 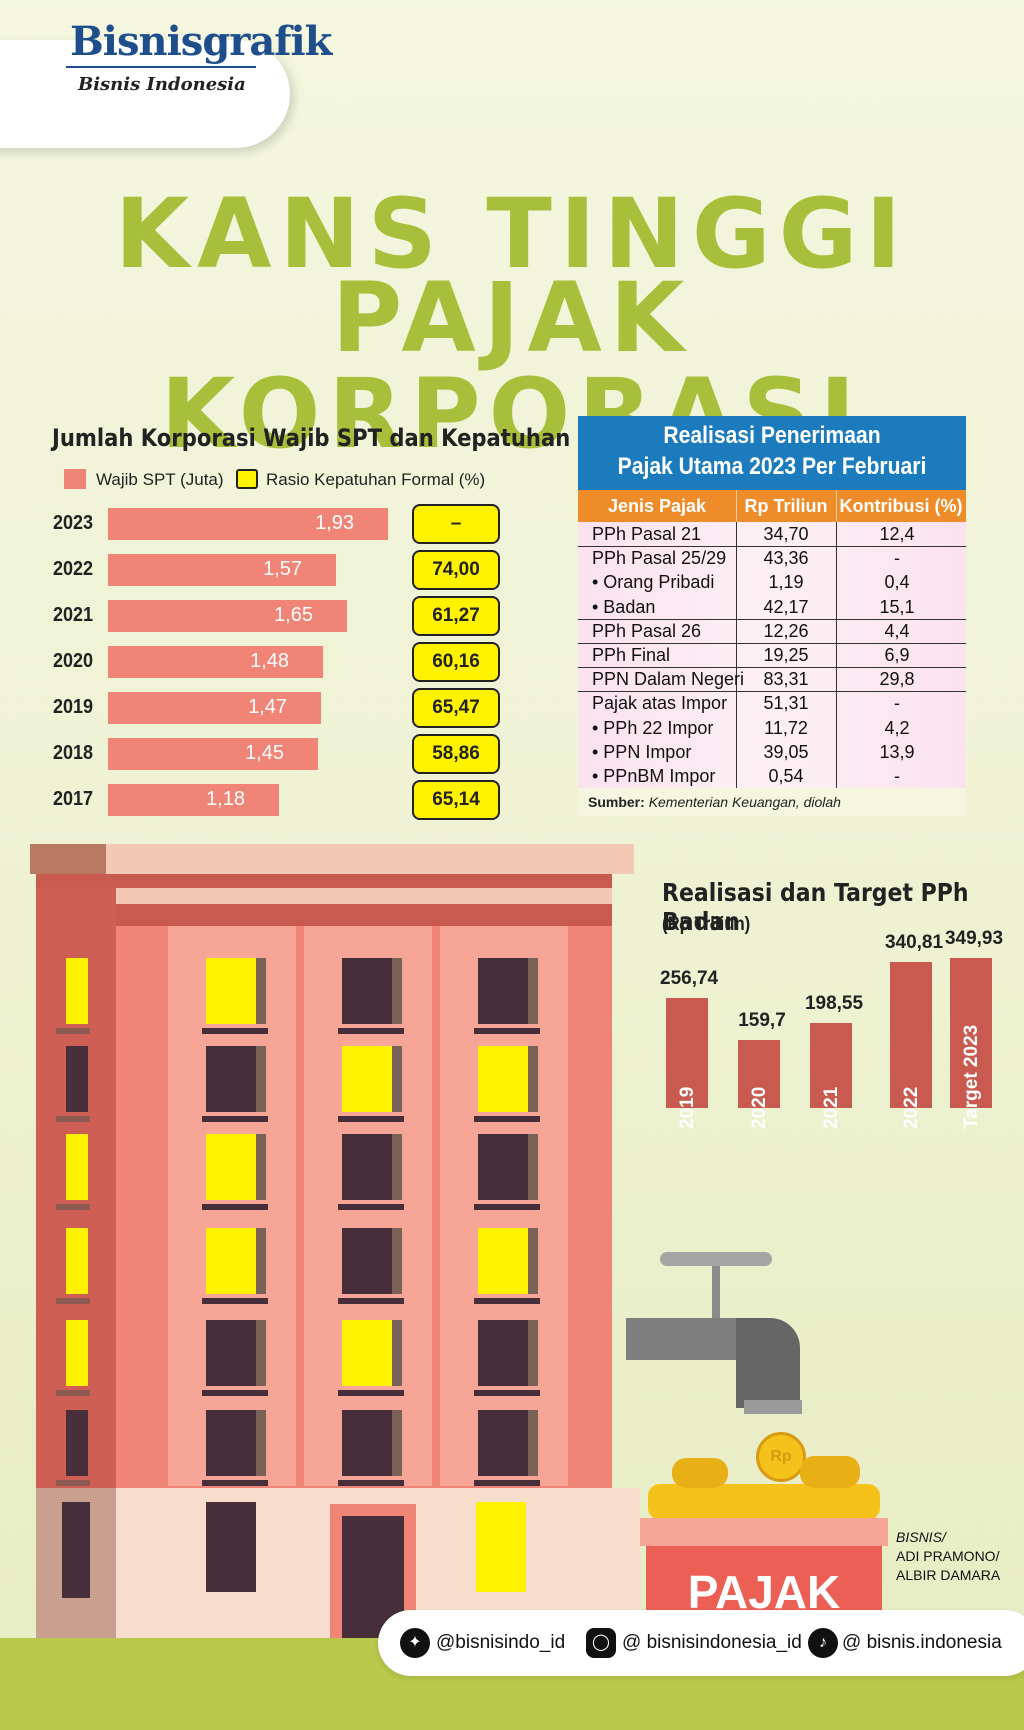 I want to click on year-label: 2017, so click(x=73, y=799).